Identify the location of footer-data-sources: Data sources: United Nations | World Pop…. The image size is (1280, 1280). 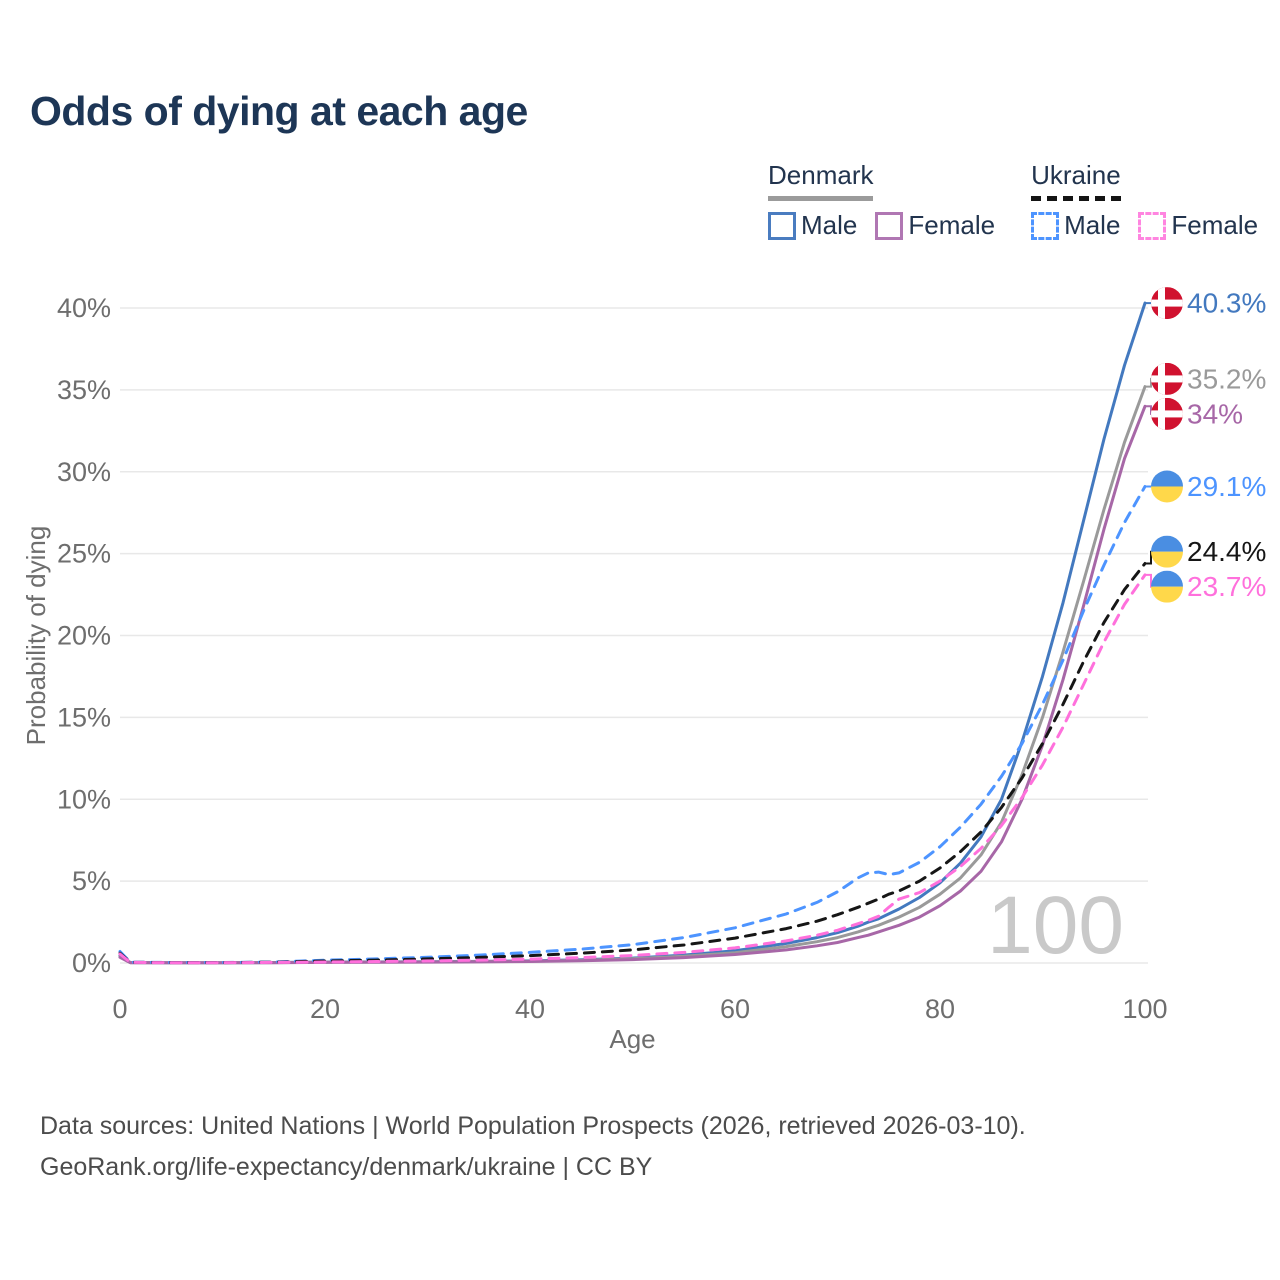
(533, 1126).